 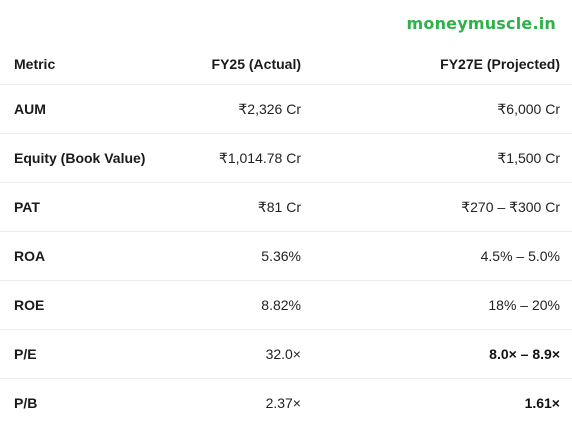 What do you see at coordinates (244, 158) in the screenshot?
I see `row-actual-equity: ₹1,014.78 Cr` at bounding box center [244, 158].